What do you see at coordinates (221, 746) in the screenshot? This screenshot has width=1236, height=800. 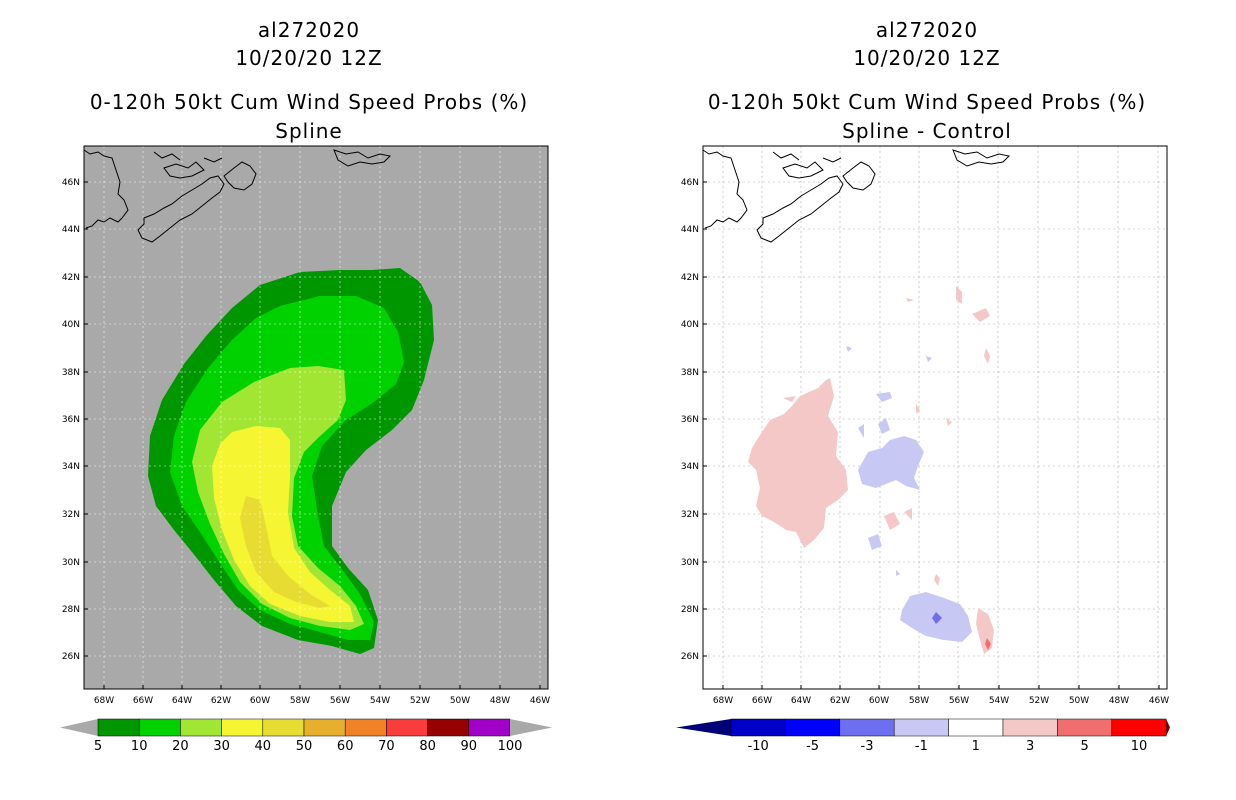 I see `left-colorbar-label: 30` at bounding box center [221, 746].